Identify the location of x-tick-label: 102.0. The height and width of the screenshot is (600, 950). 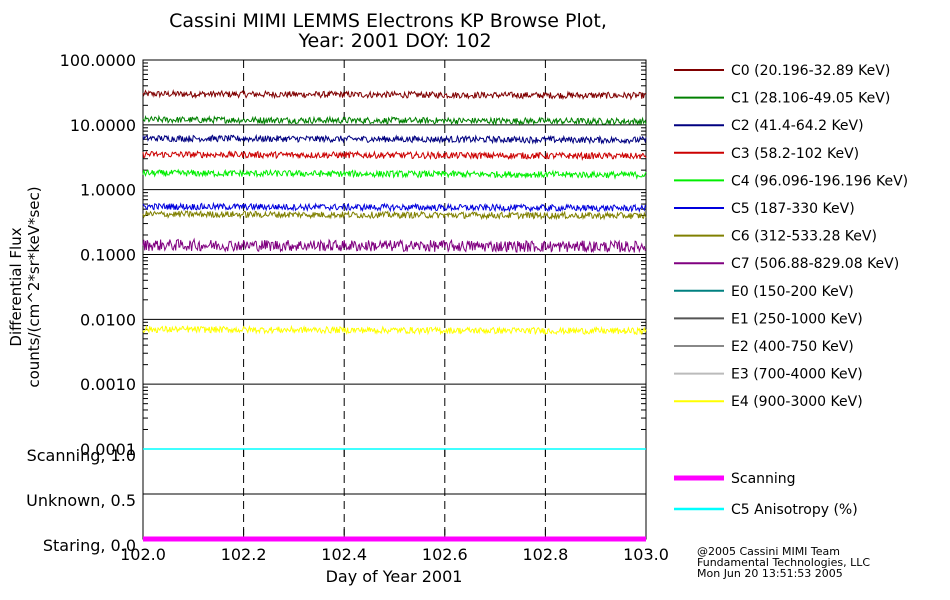
(143, 554).